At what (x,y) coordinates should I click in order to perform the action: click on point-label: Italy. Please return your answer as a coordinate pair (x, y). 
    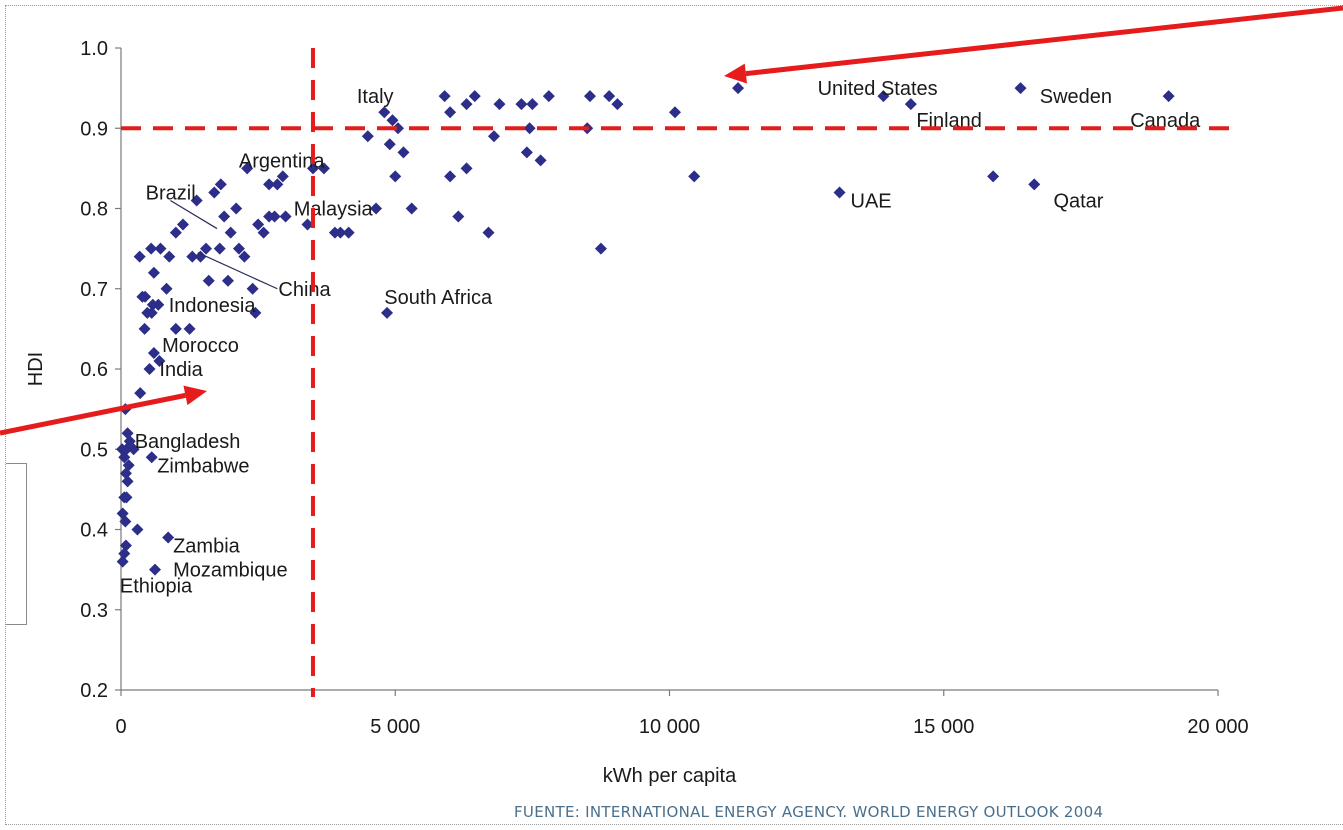
    Looking at the image, I should click on (375, 97).